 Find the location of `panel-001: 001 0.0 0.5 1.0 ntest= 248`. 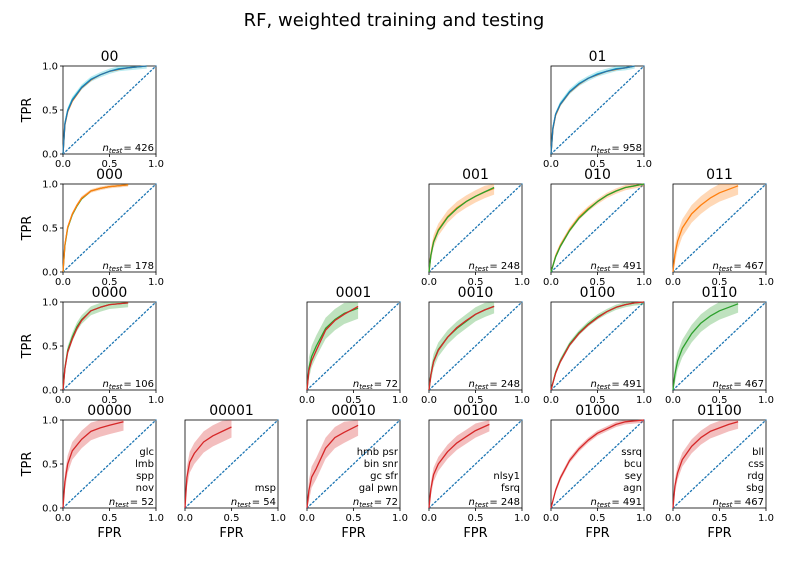

panel-001: 001 0.0 0.5 1.0 ntest= 248 is located at coordinates (475, 227).